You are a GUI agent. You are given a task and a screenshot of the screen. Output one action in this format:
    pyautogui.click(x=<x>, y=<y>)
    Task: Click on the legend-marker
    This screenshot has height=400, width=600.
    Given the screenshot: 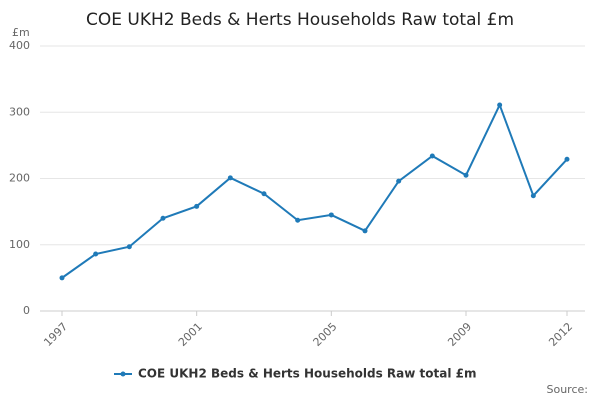 What is the action you would take?
    pyautogui.click(x=123, y=374)
    